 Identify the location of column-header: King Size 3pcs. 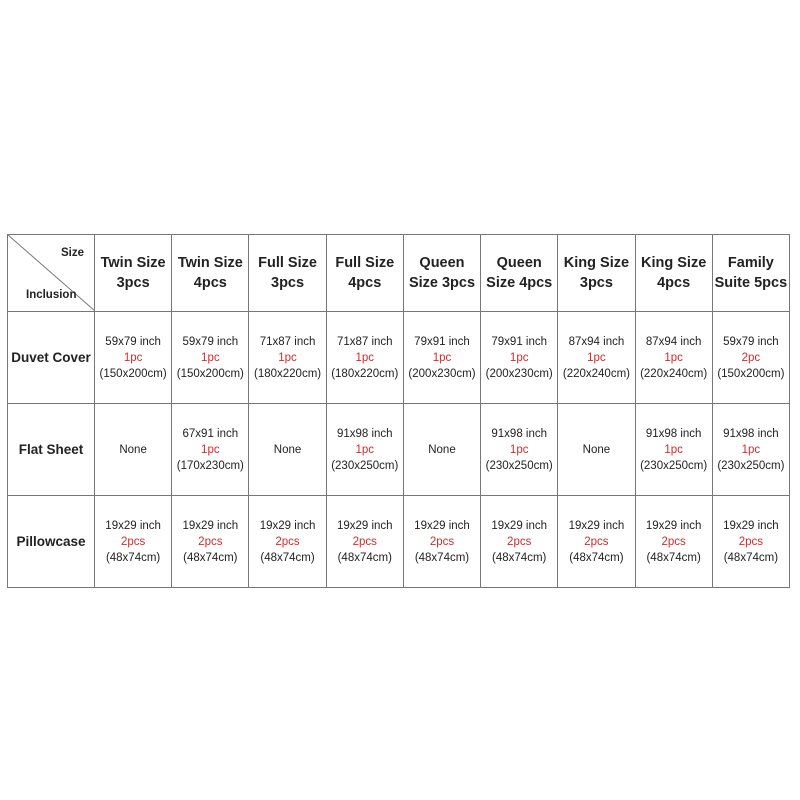
(596, 273).